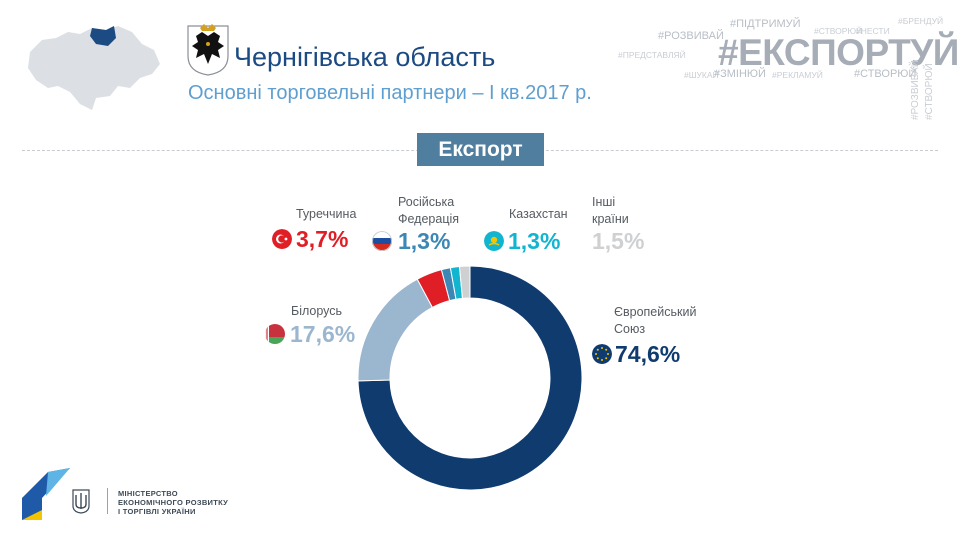 The height and width of the screenshot is (540, 960). What do you see at coordinates (322, 239) in the screenshot?
I see `value-turkey: 3,7%` at bounding box center [322, 239].